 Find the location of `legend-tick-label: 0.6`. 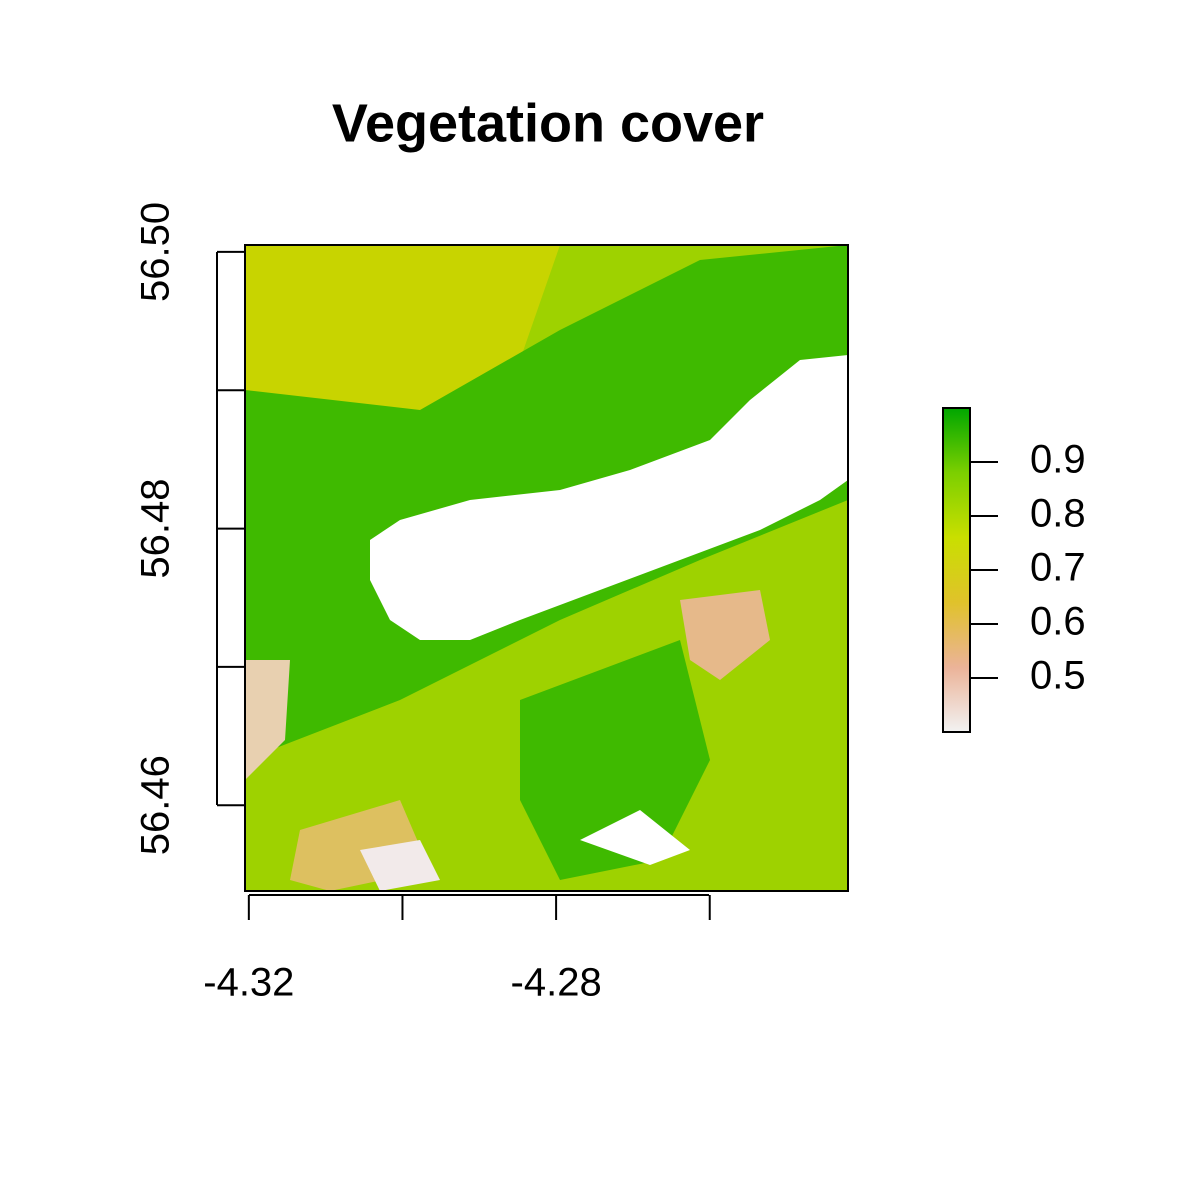

legend-tick-label: 0.6 is located at coordinates (1058, 622).